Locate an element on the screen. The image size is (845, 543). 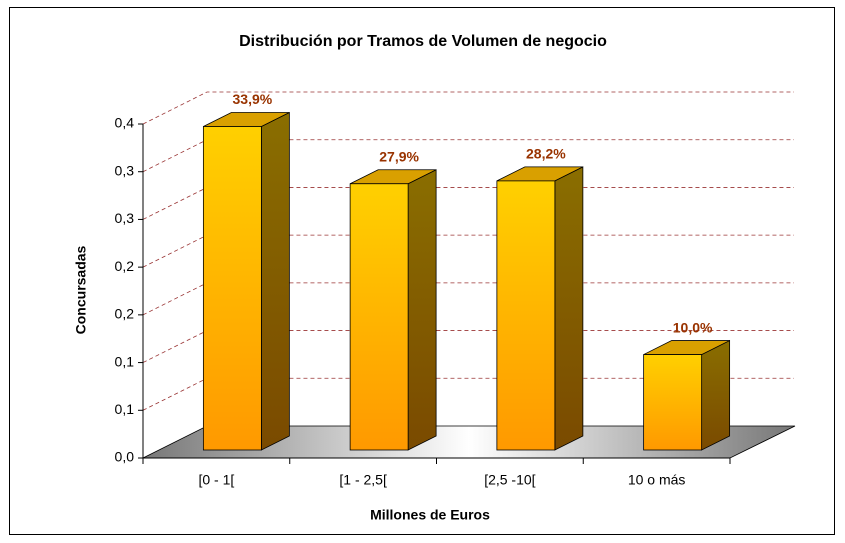
x-axis-title: Millones de Euros is located at coordinates (430, 515).